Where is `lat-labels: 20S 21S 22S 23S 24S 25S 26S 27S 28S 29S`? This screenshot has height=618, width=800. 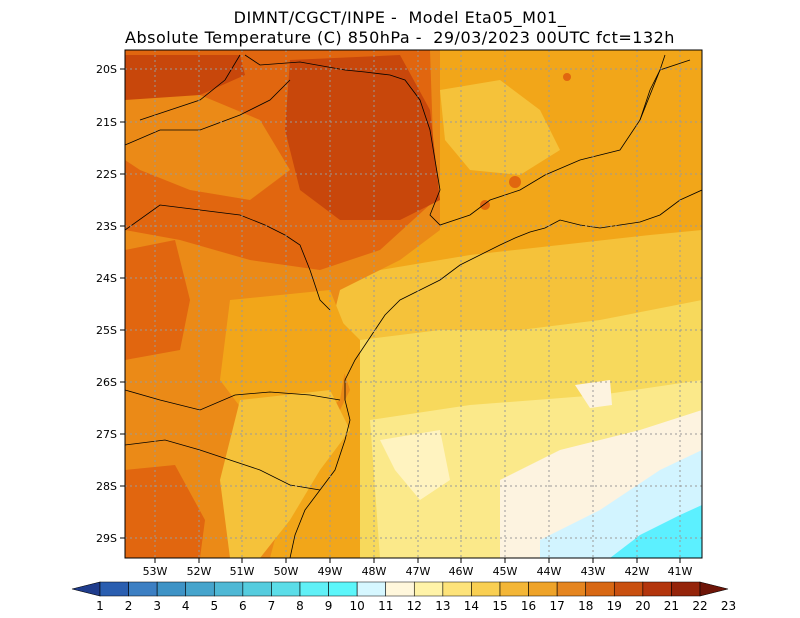
lat-labels: 20S 21S 22S 23S 24S 25S 26S 27S 28S 29S is located at coordinates (106, 304).